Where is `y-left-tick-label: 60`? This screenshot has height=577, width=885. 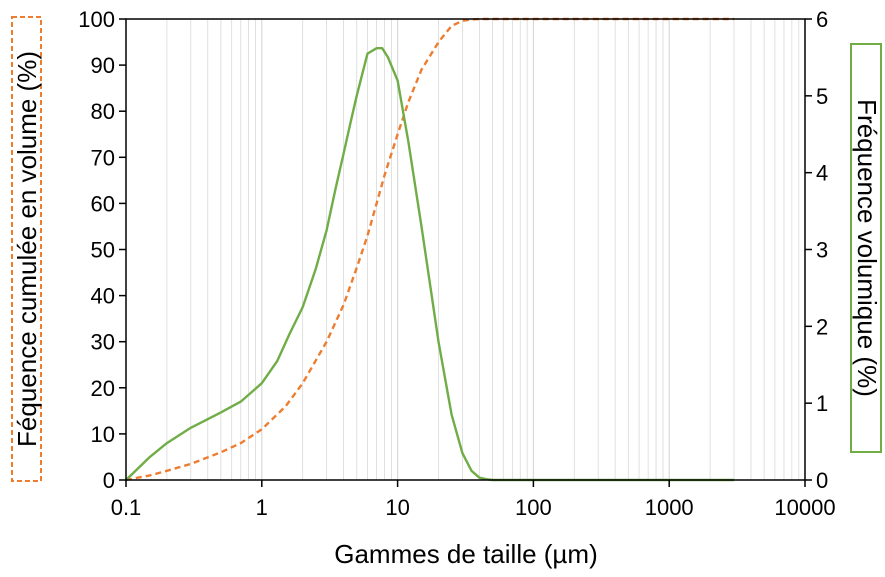 y-left-tick-label: 60 is located at coordinates (103, 203).